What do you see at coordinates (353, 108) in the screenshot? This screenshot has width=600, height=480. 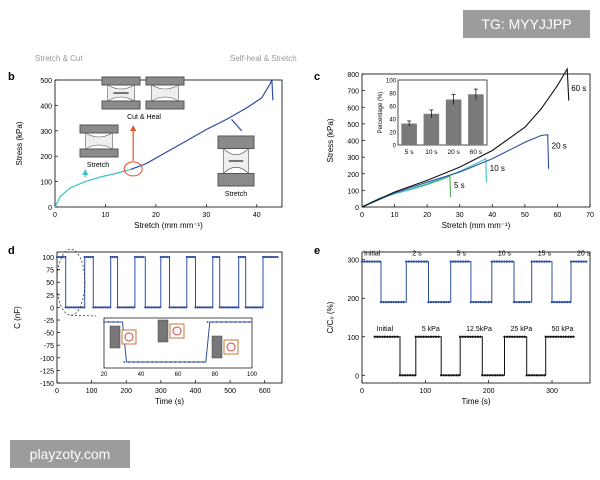 I see `y-tick-label: 600` at bounding box center [353, 108].